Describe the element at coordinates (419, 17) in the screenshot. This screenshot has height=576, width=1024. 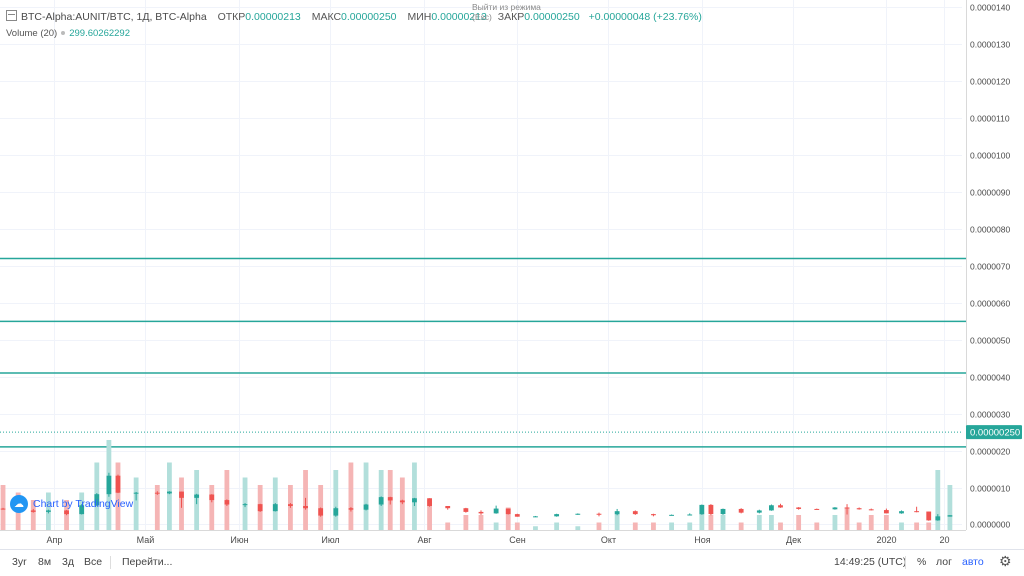
I see `low-label: МИН` at that location.